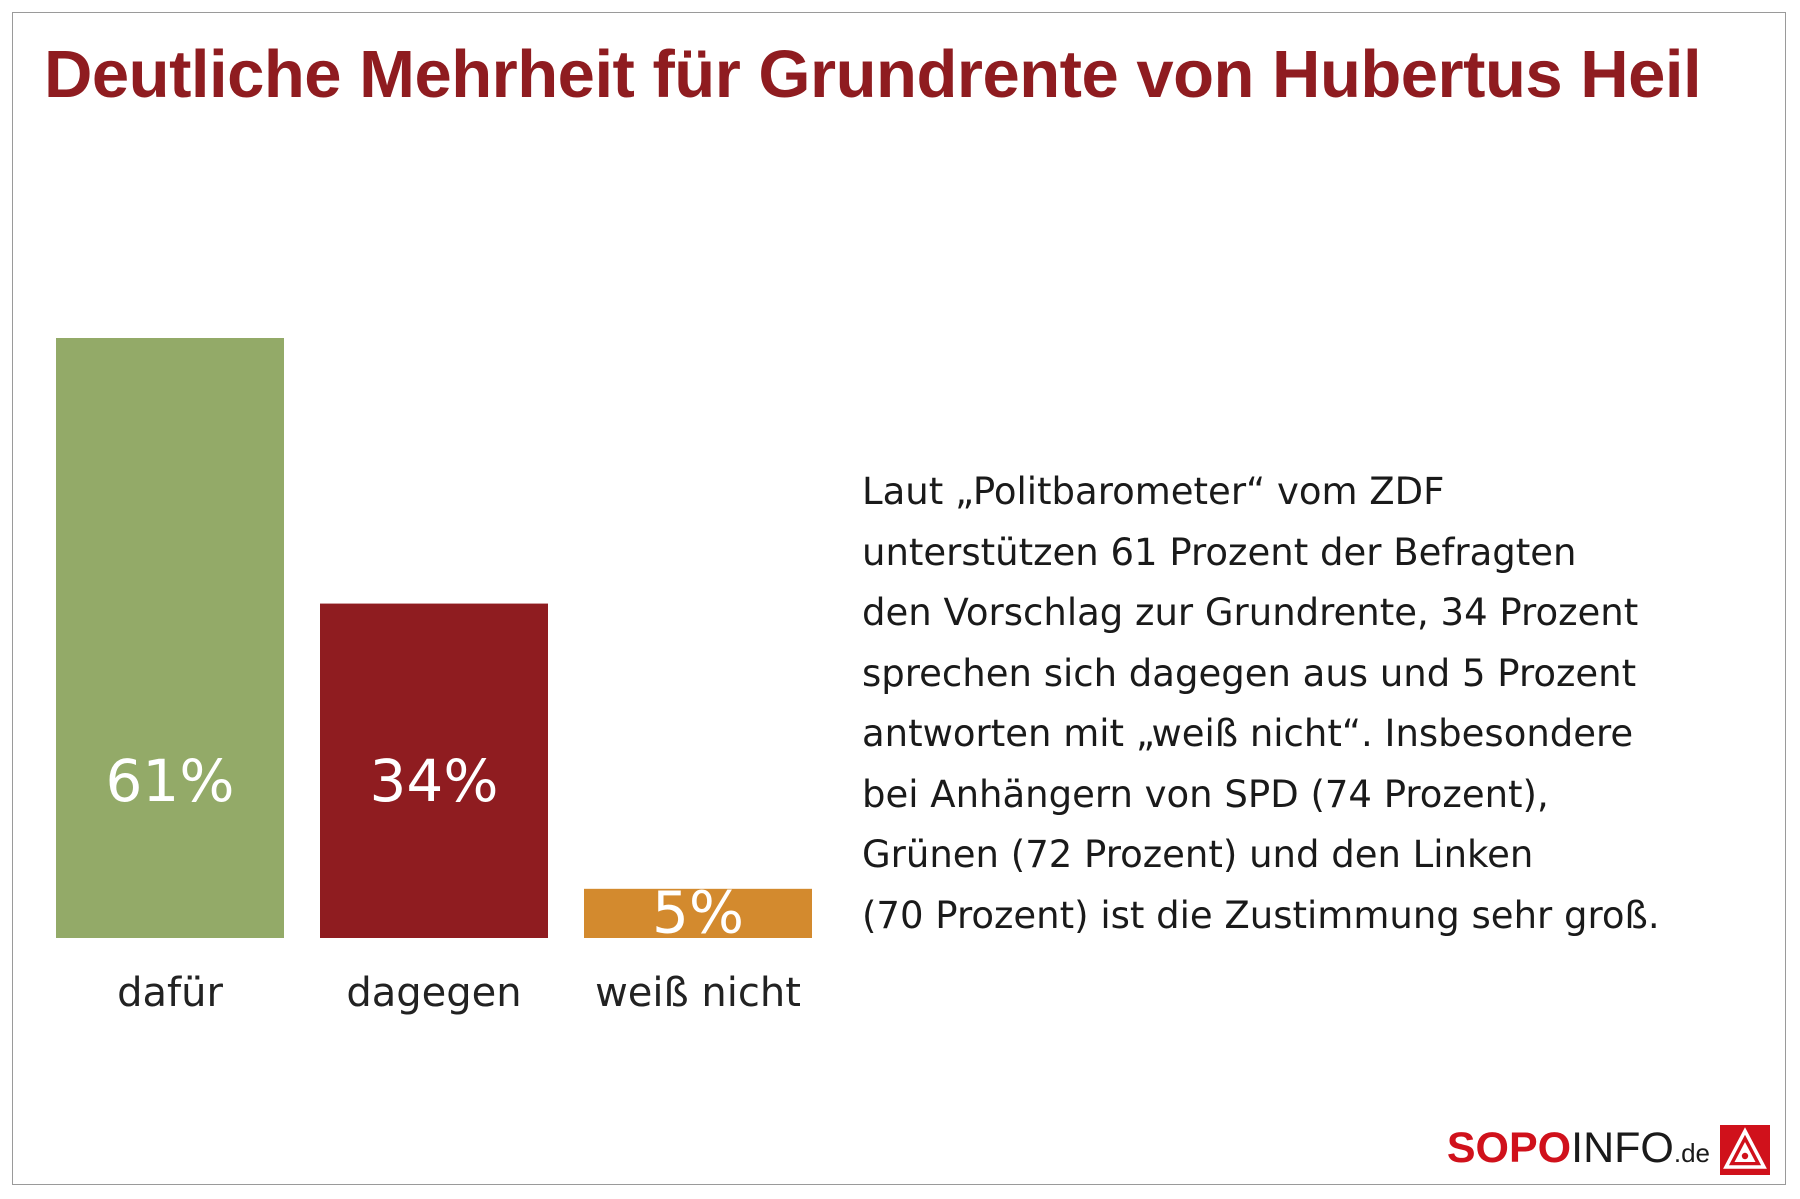 The width and height of the screenshot is (1800, 1199). Describe the element at coordinates (1250, 612) in the screenshot. I see `description-line: den Vorschlag zur Grundrente, 34 Prozent` at that location.